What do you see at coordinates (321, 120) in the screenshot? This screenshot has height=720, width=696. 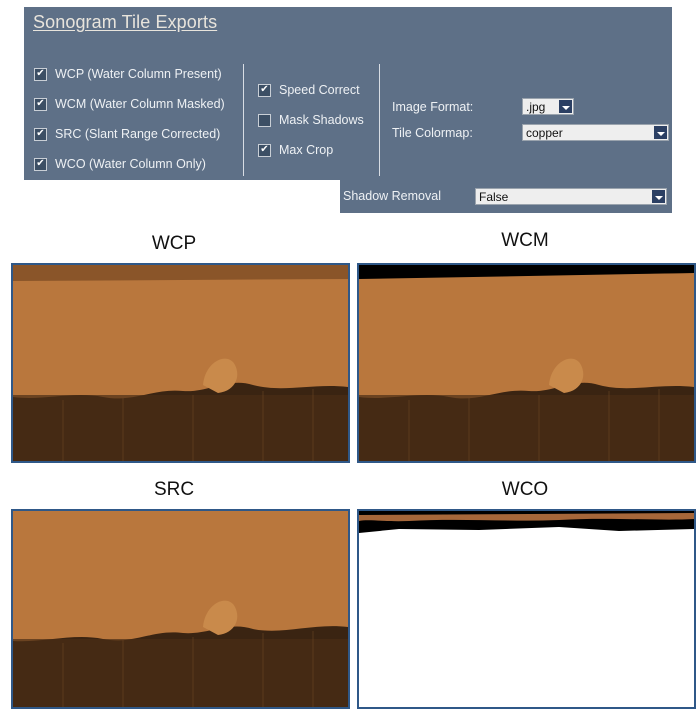 I see `checkbox-label: Mask Shadows` at bounding box center [321, 120].